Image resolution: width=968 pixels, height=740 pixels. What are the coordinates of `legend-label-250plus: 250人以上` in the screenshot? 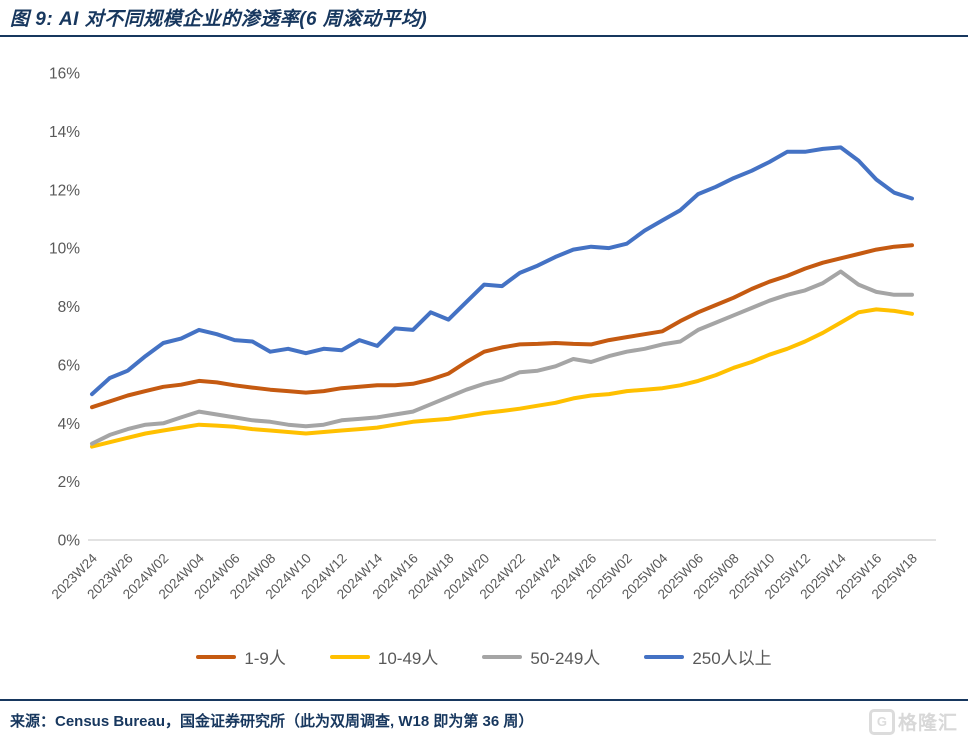 It's located at (732, 658).